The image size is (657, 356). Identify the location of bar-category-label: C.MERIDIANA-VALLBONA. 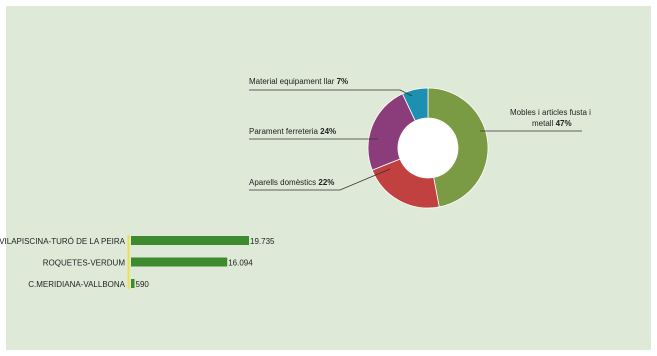
(76, 284).